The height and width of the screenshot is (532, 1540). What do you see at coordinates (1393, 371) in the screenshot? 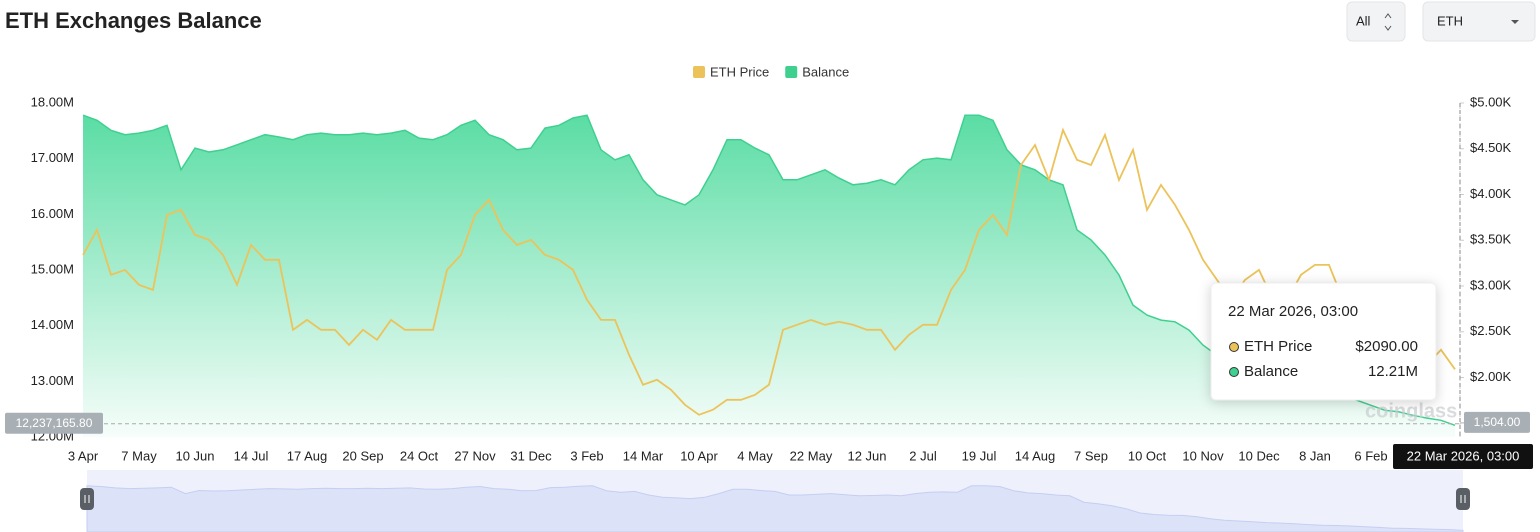
I see `tooltip-value: 12.21M` at bounding box center [1393, 371].